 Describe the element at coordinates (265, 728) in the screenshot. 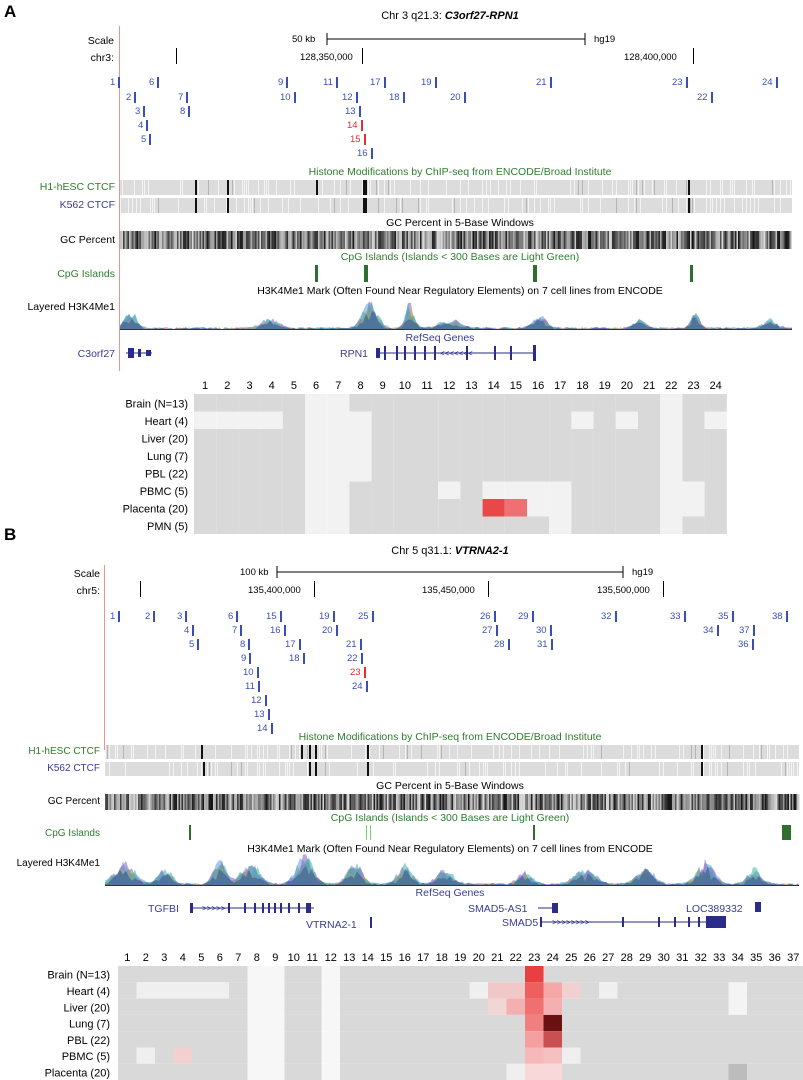

I see `probe-14: 14` at that location.